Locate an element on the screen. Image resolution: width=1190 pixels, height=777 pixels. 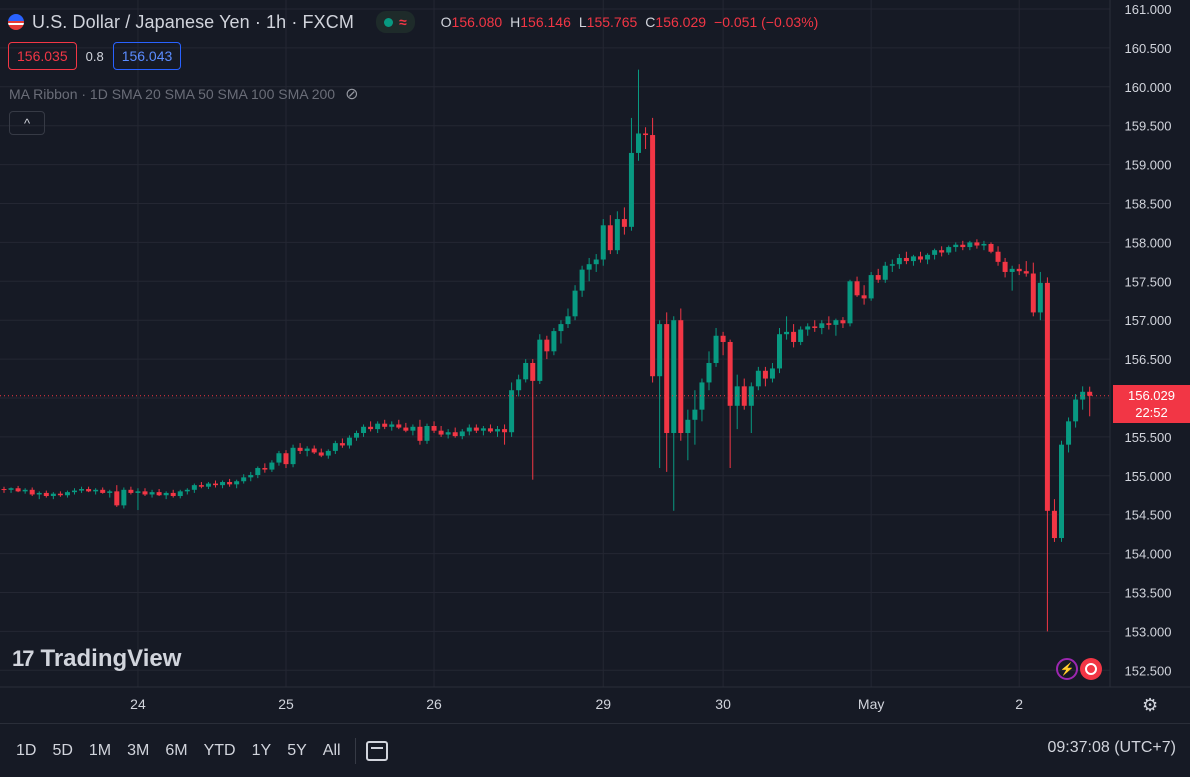
ohlc-key: H is located at coordinates (515, 22).